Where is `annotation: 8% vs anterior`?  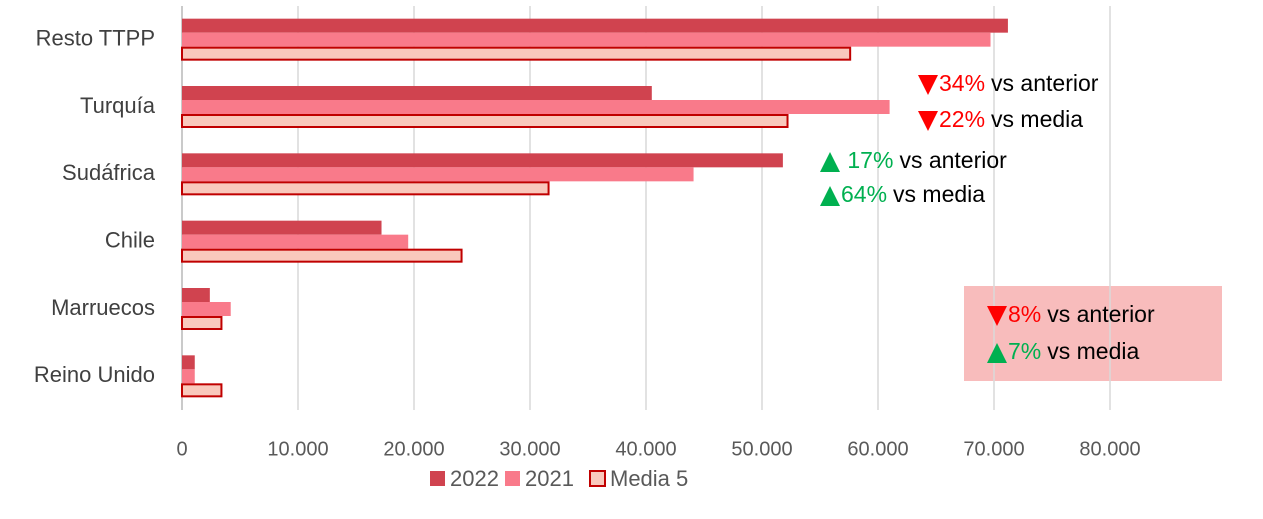
annotation: 8% vs anterior is located at coordinates (1081, 314).